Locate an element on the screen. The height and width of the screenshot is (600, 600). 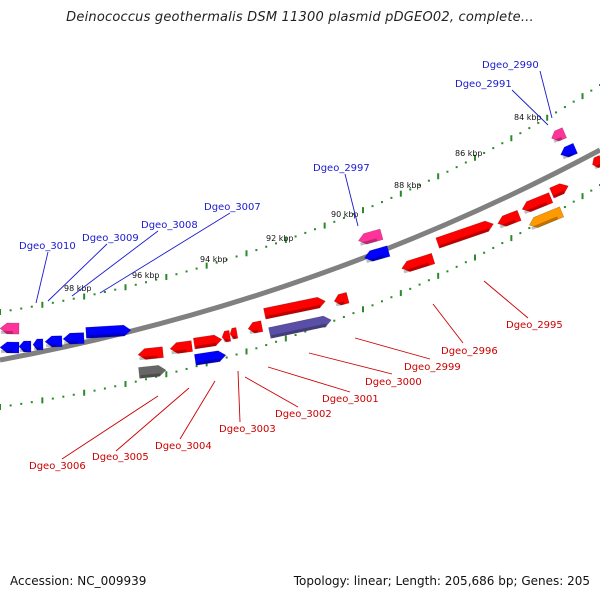
gene-arrow-orange is located at coordinates (546, 218).